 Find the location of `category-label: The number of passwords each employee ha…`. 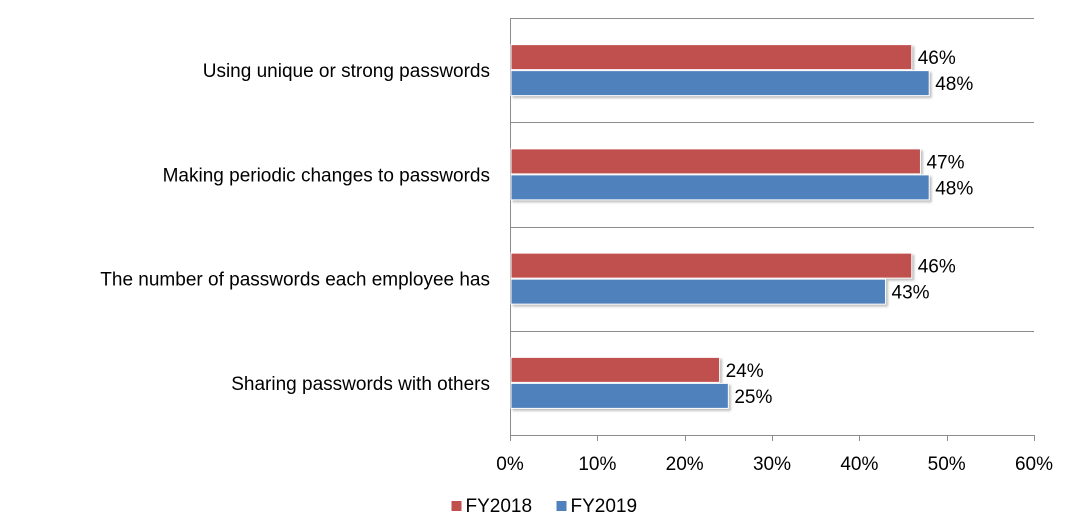

category-label: The number of passwords each employee ha… is located at coordinates (295, 280).